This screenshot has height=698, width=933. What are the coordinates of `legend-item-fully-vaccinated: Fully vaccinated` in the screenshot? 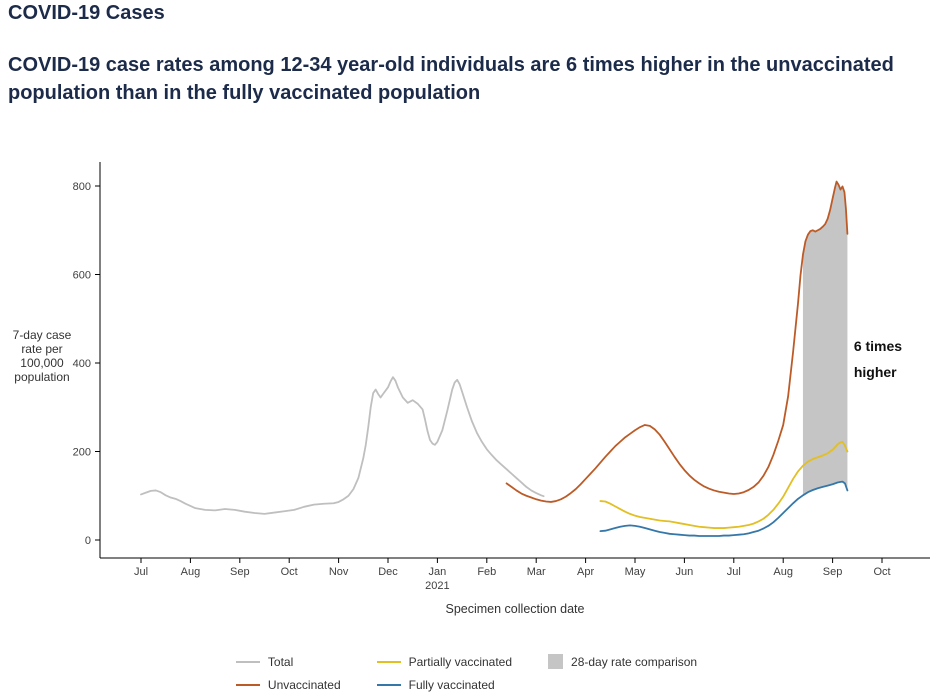 It's located at (444, 684).